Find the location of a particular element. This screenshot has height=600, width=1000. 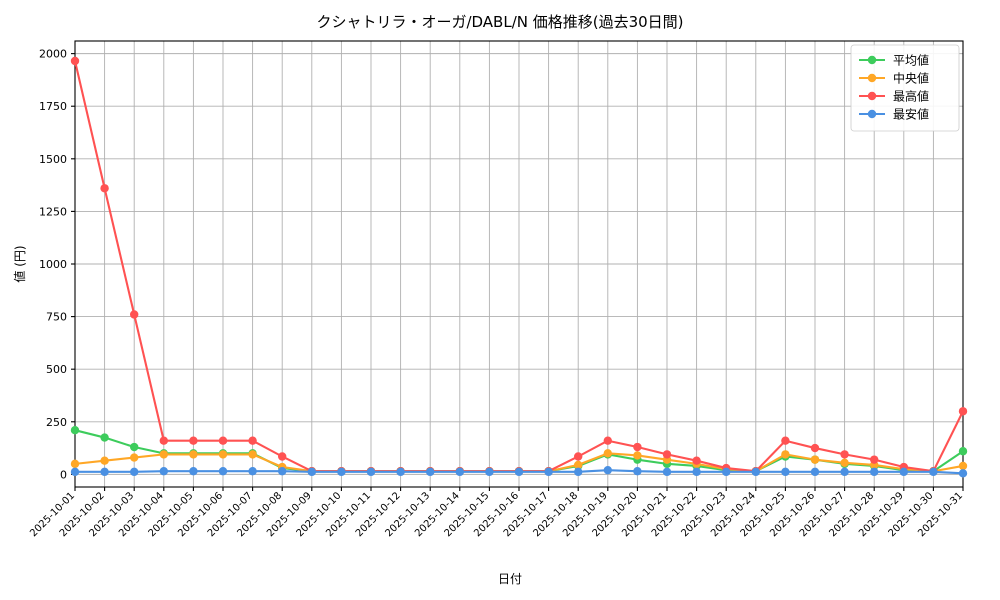

x-axis-label: 日付 is located at coordinates (510, 579).